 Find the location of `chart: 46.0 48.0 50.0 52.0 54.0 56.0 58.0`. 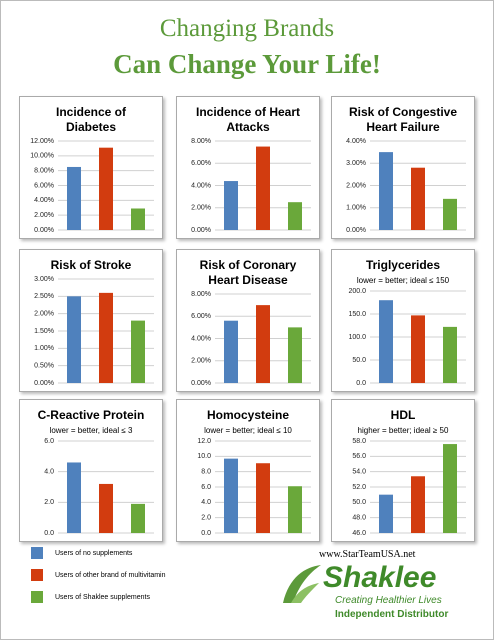

chart: 46.0 48.0 50.0 52.0 54.0 56.0 58.0 is located at coordinates (409, 487).